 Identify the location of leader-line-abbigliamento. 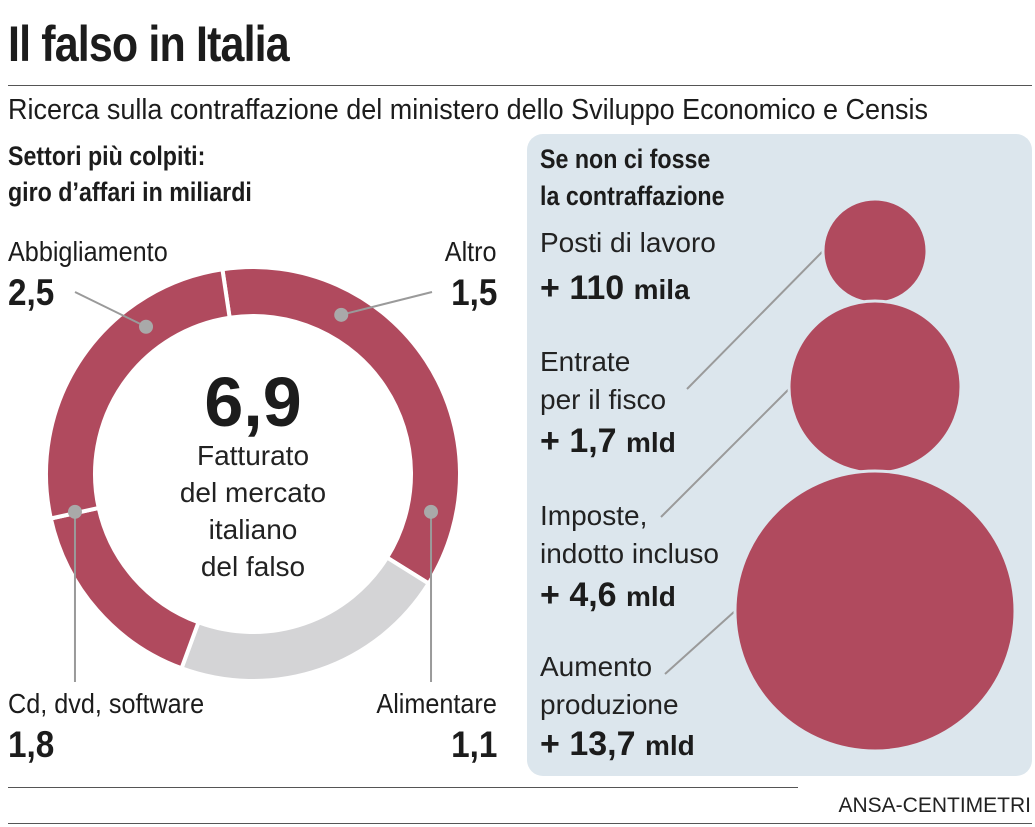
(110, 309).